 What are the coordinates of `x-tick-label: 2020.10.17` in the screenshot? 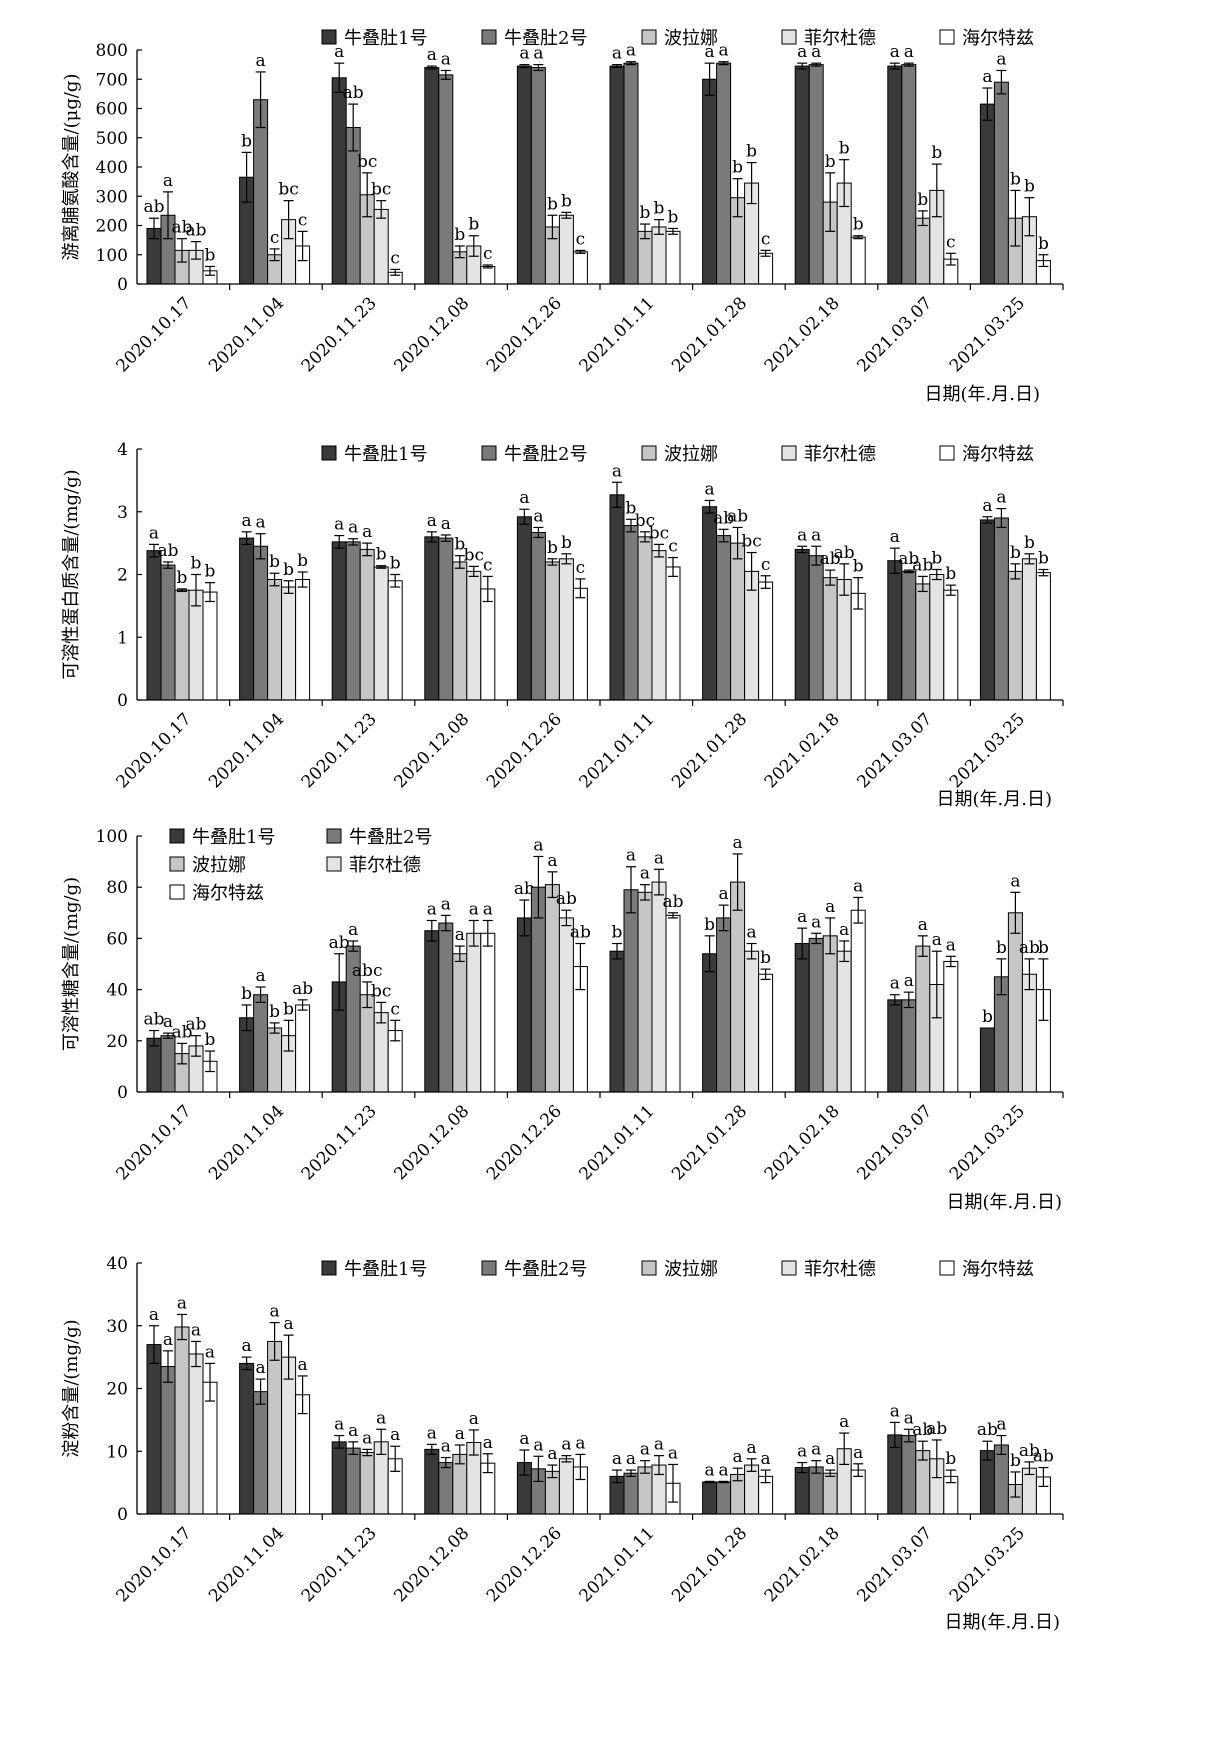 It's located at (154, 1142).